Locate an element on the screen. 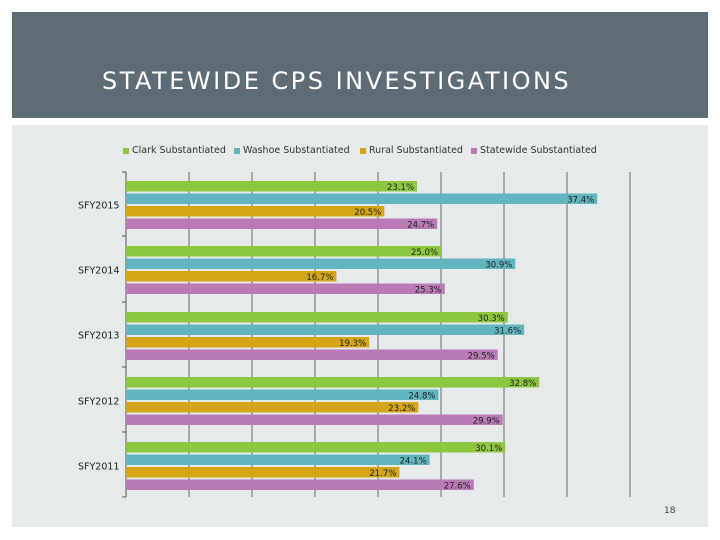  category-label: SFY2014 is located at coordinates (98, 271).